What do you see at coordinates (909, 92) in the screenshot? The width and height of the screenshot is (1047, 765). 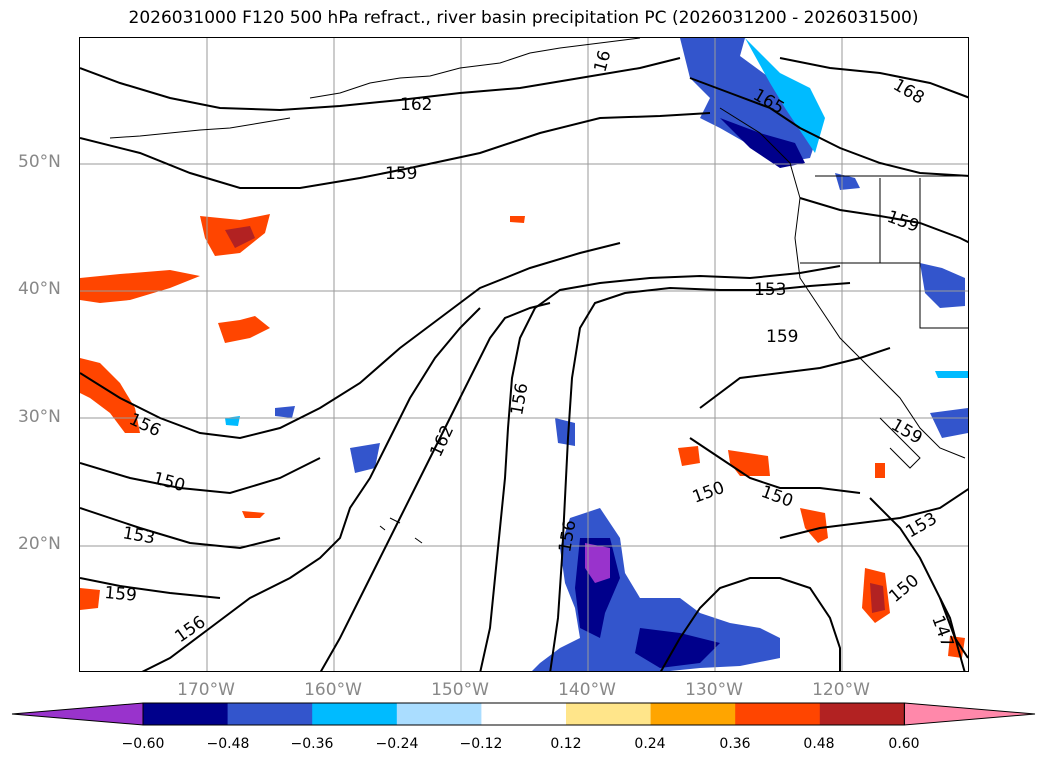 I see `contour-label: 168` at bounding box center [909, 92].